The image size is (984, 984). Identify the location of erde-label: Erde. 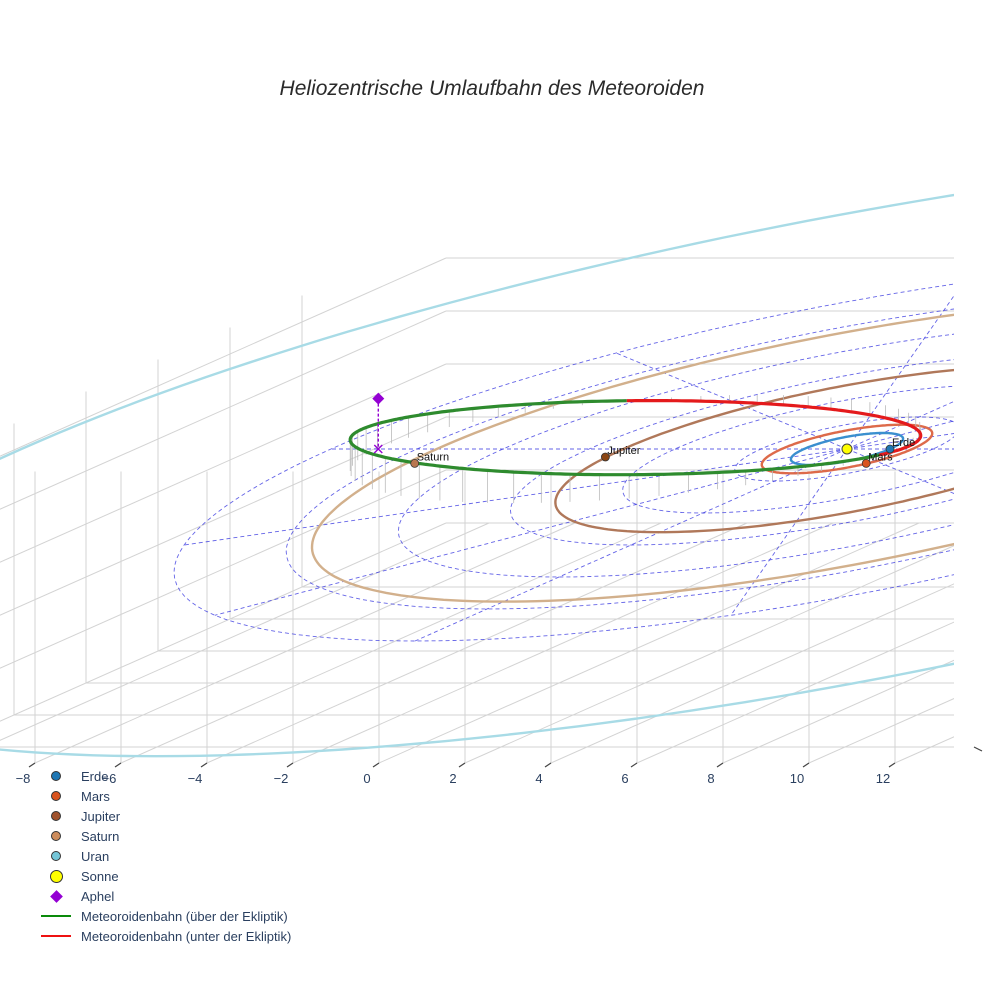
(903, 443).